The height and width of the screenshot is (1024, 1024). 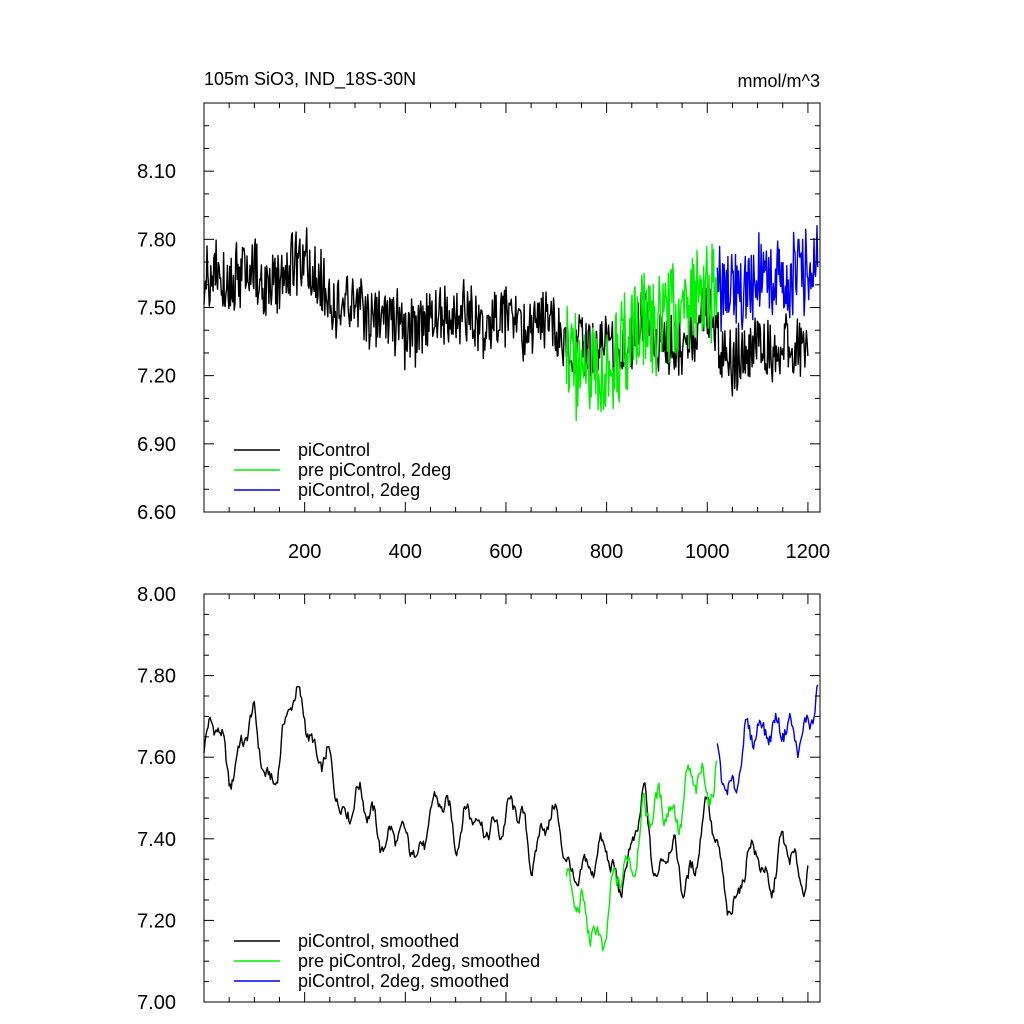 I want to click on y-tick-label: 7.00, so click(x=156, y=1003).